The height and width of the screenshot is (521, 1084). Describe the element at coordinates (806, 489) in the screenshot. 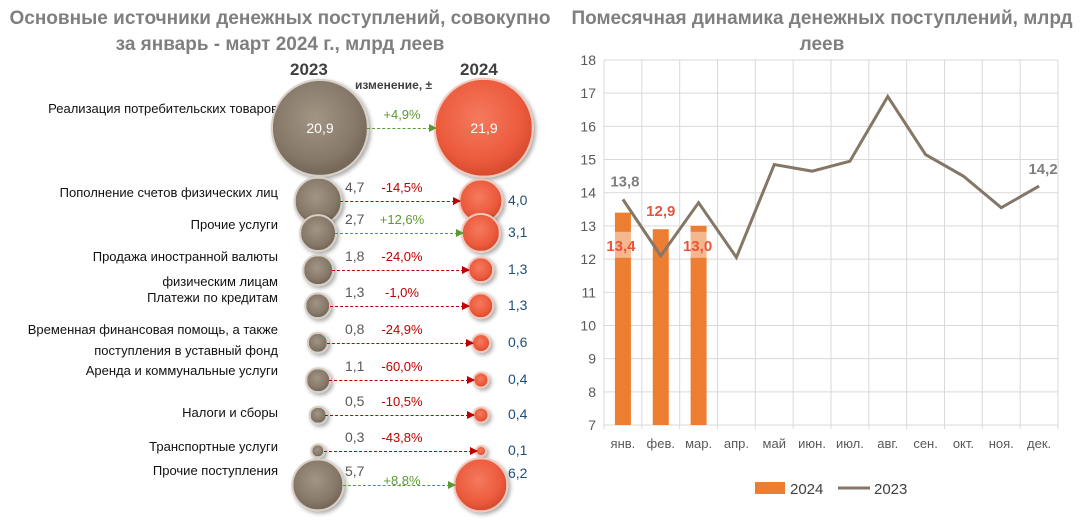

I see `legend-label-2024: 2024` at that location.